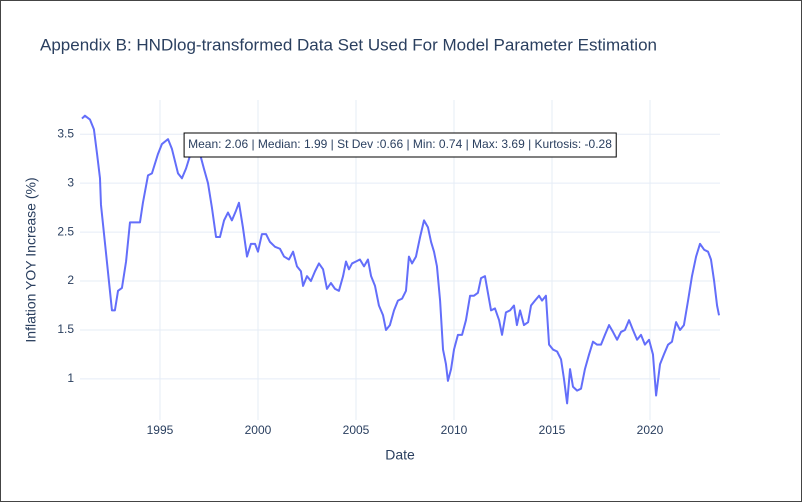 This screenshot has height=502, width=802. Describe the element at coordinates (65, 231) in the screenshot. I see `y-tick-label: 2.5` at that location.